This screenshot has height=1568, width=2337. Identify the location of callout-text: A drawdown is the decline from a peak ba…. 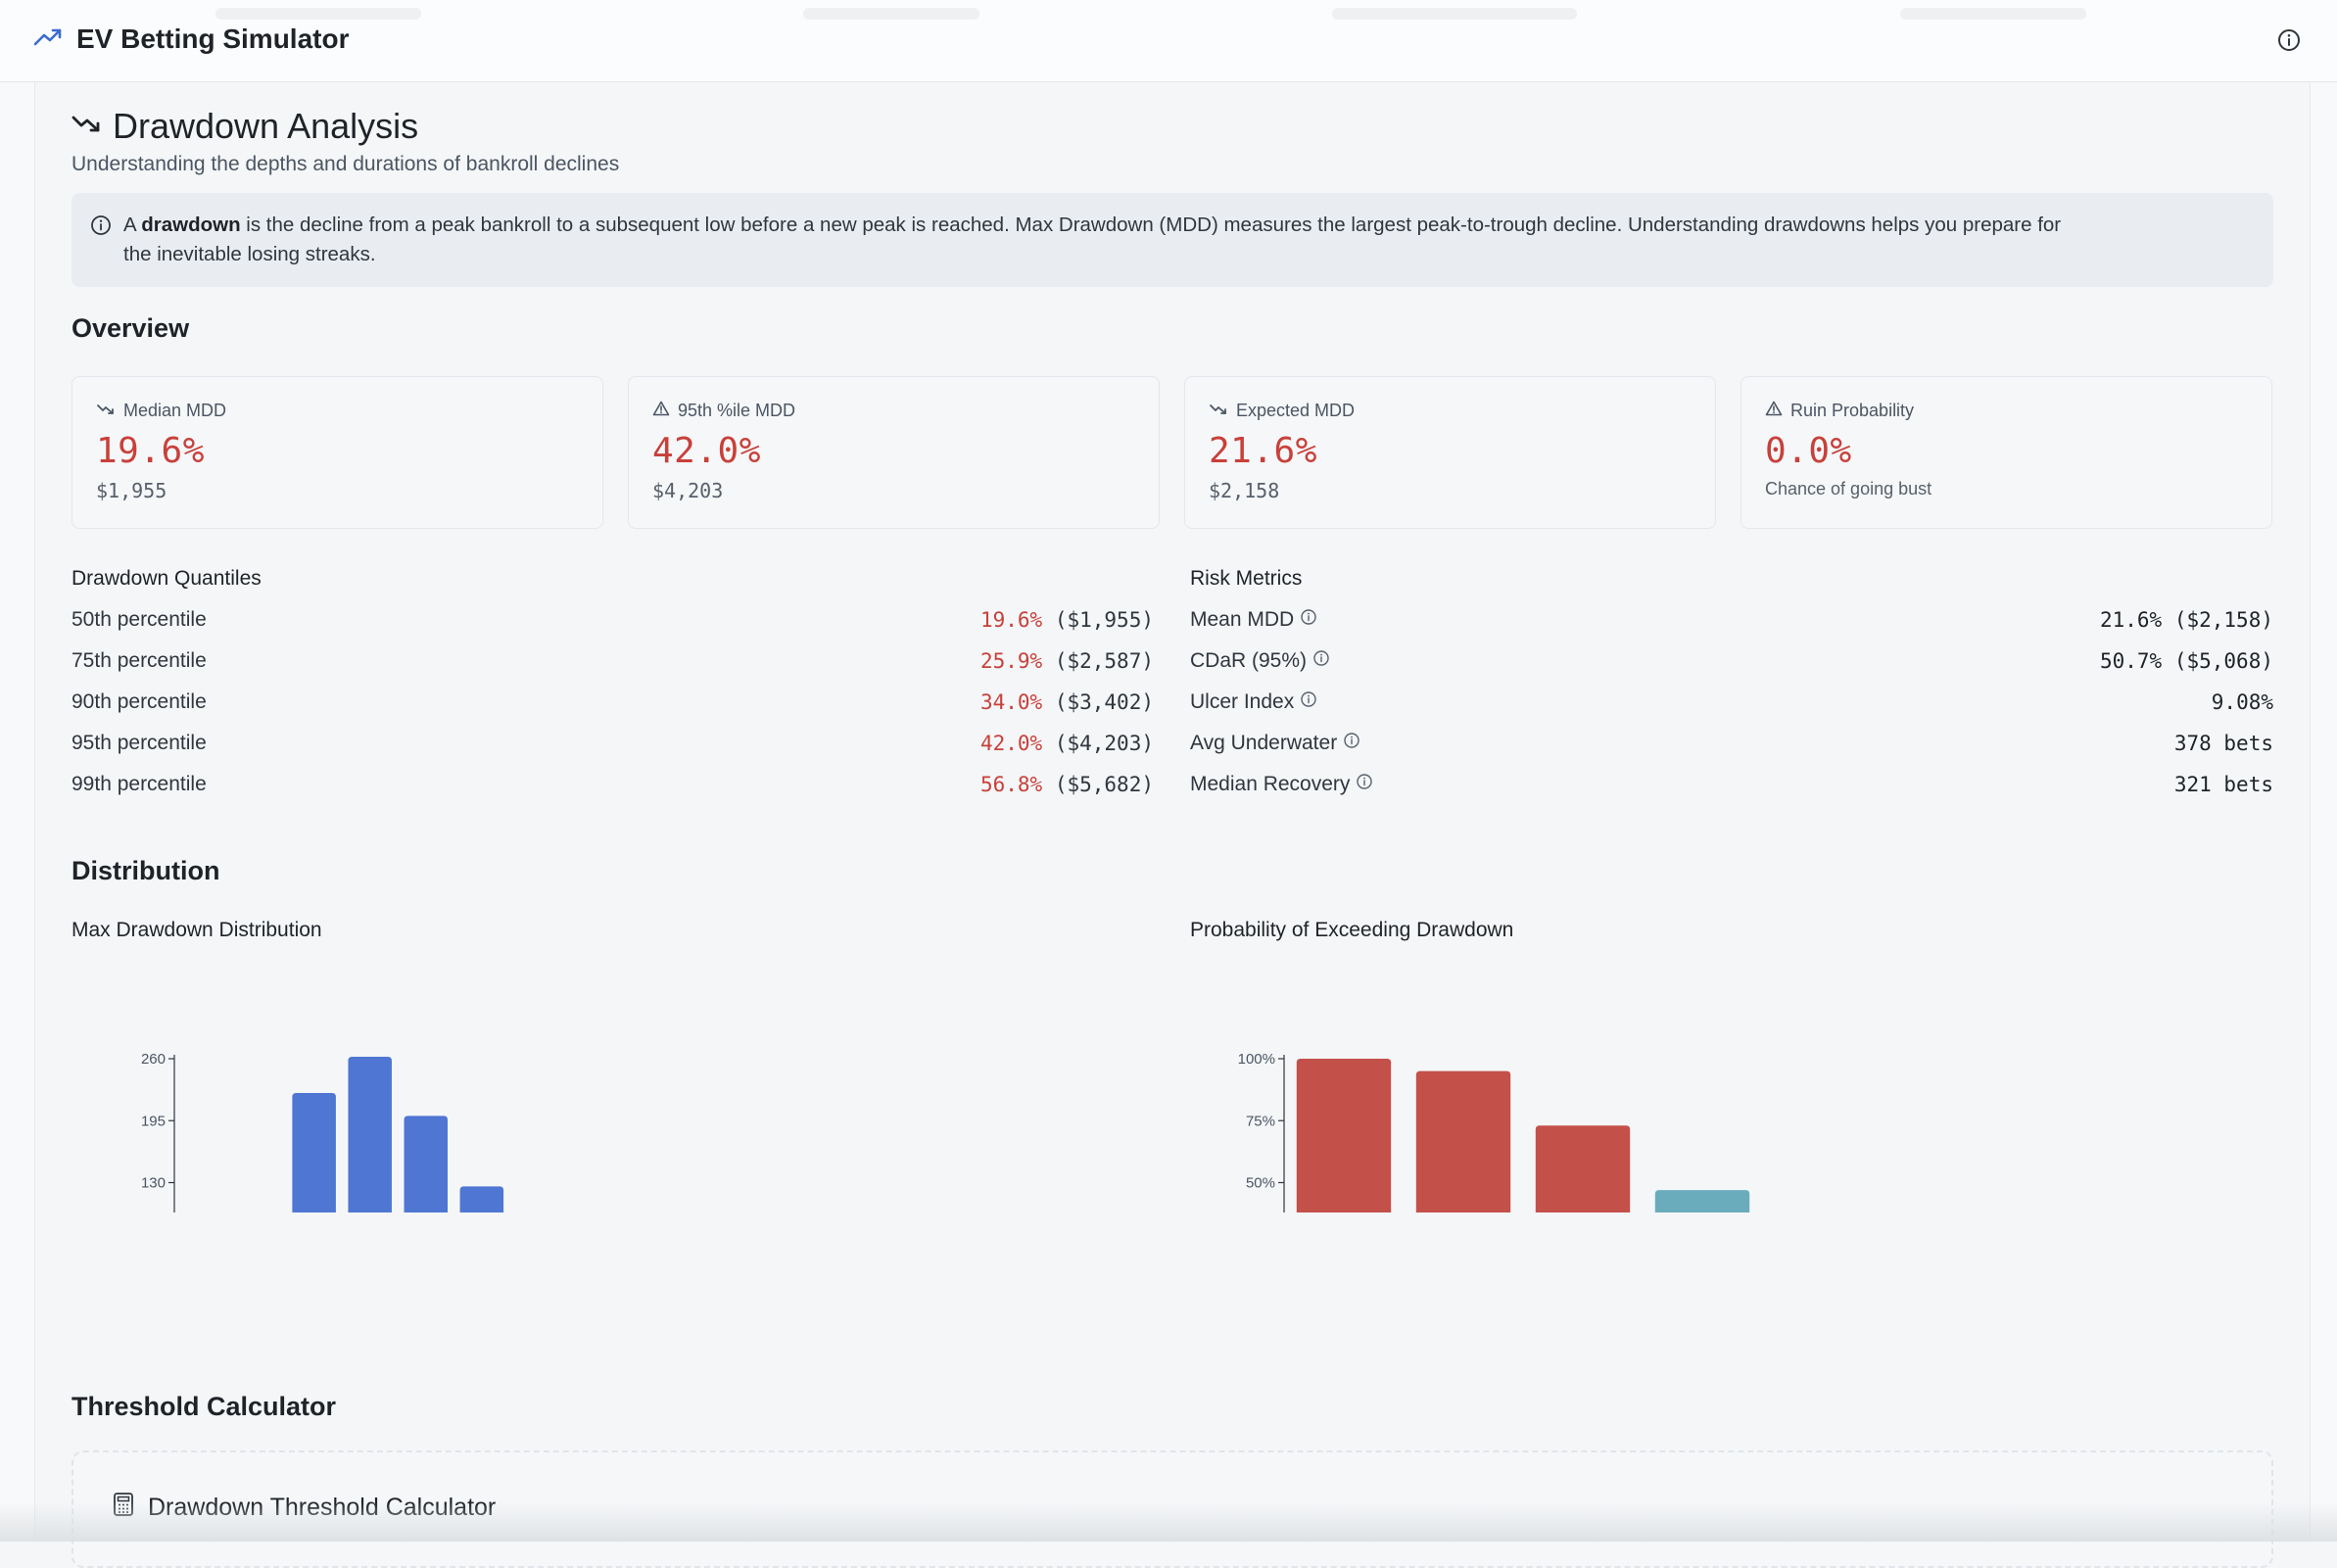
(1186, 225).